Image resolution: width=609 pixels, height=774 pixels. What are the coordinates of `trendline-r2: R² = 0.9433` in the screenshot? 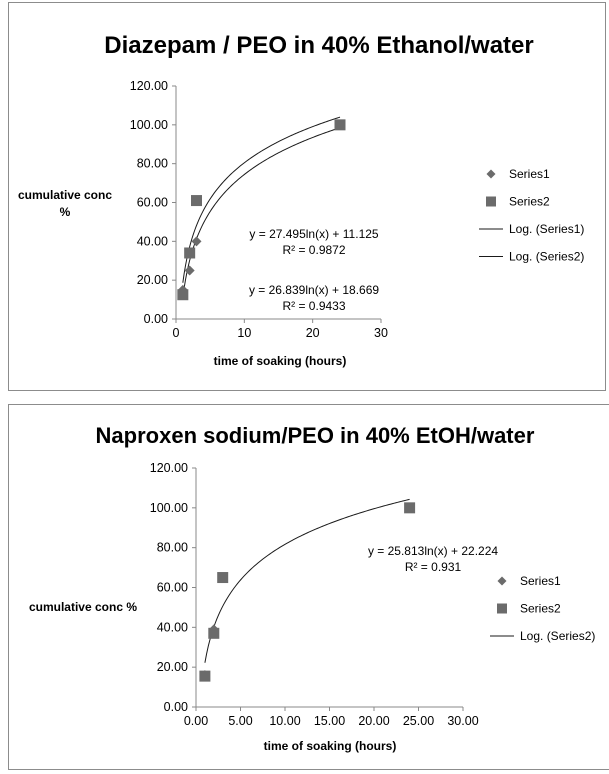 It's located at (313, 306).